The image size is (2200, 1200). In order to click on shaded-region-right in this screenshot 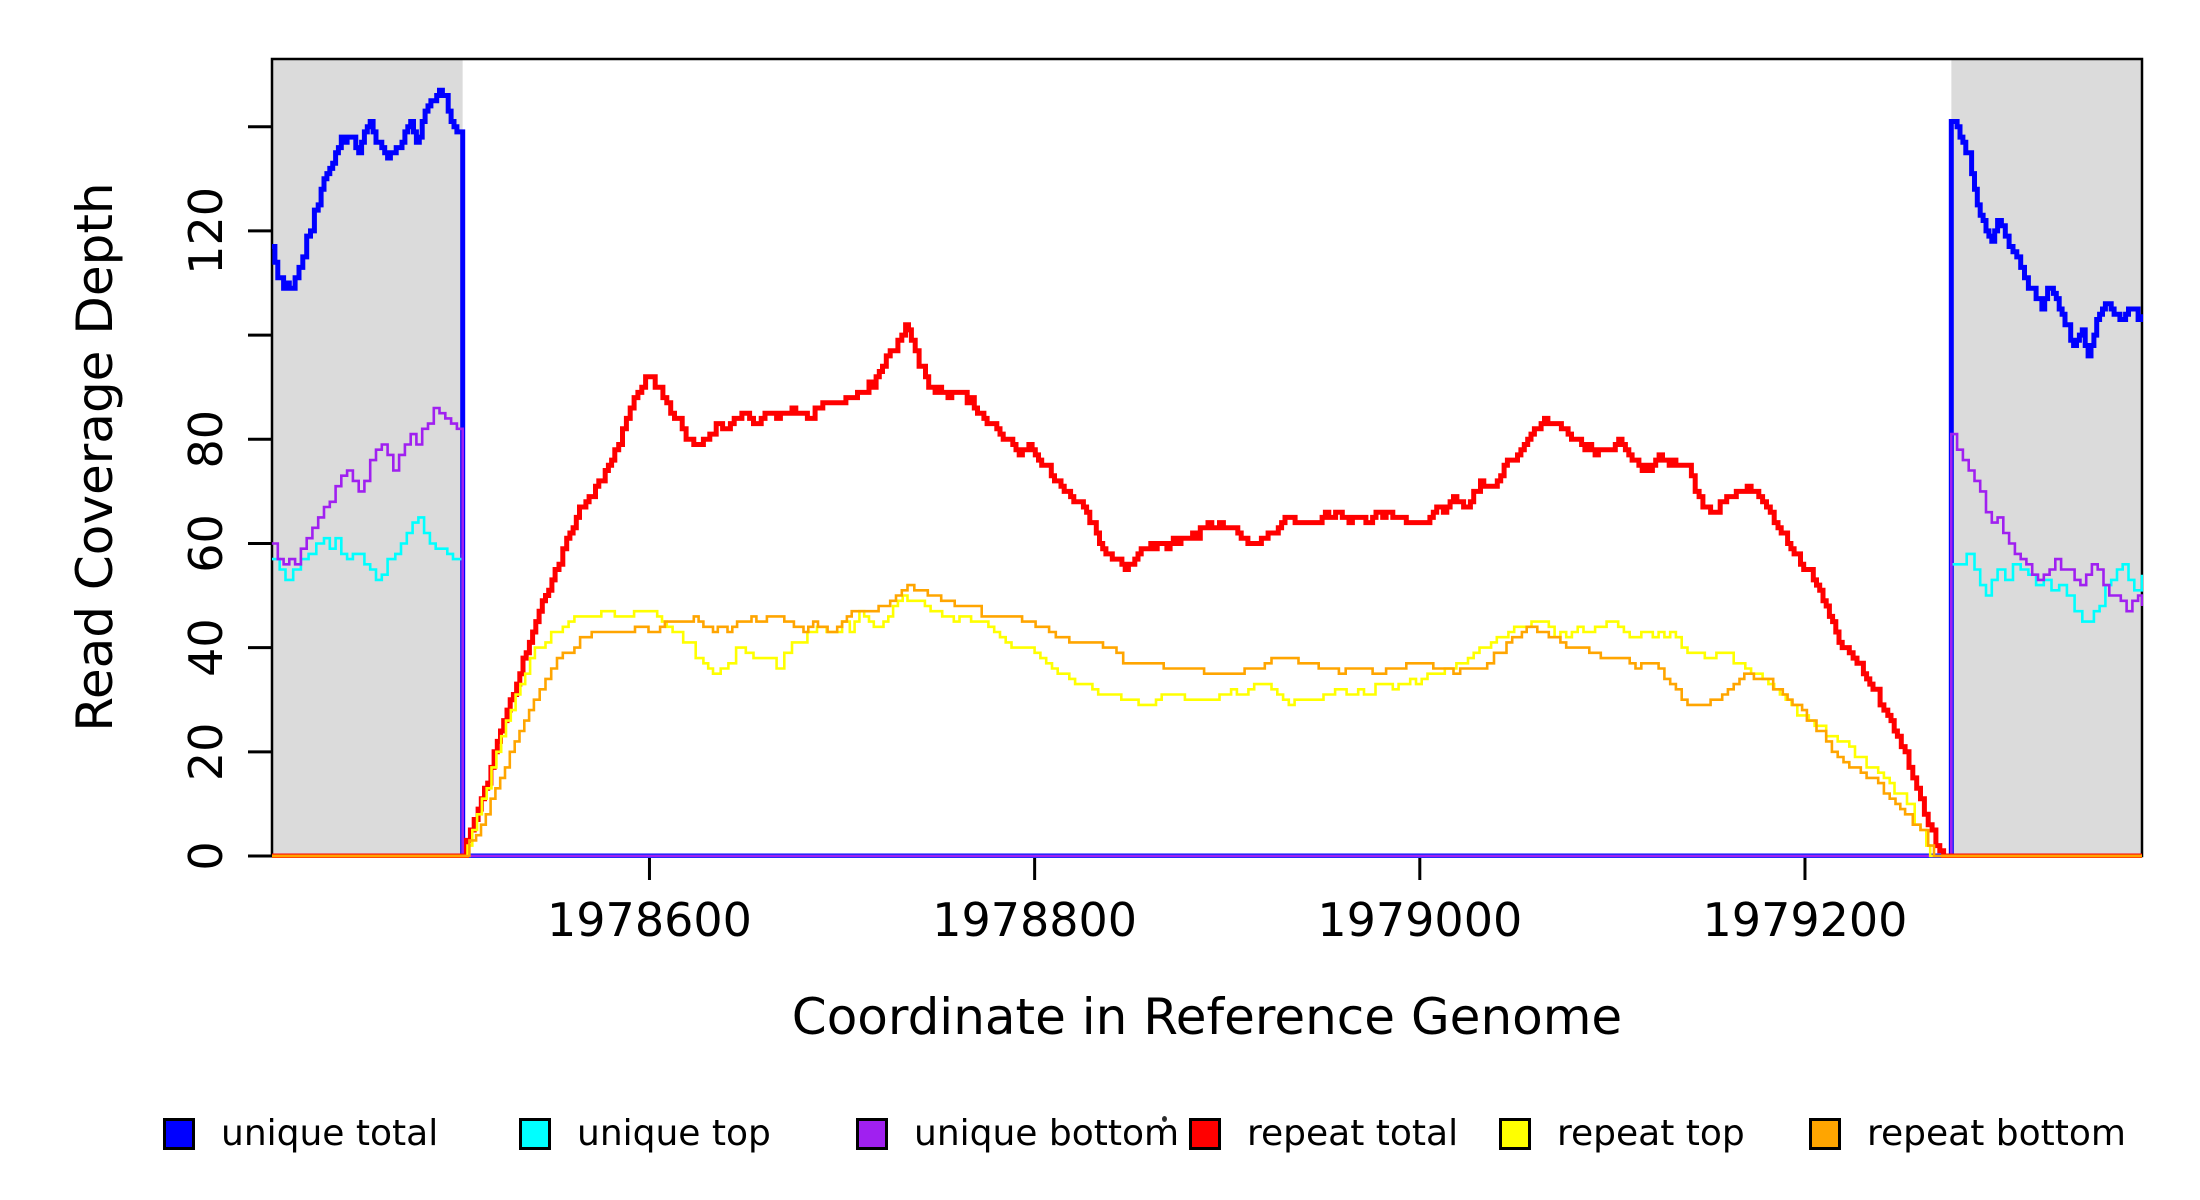, I will do `click(2046, 457)`.